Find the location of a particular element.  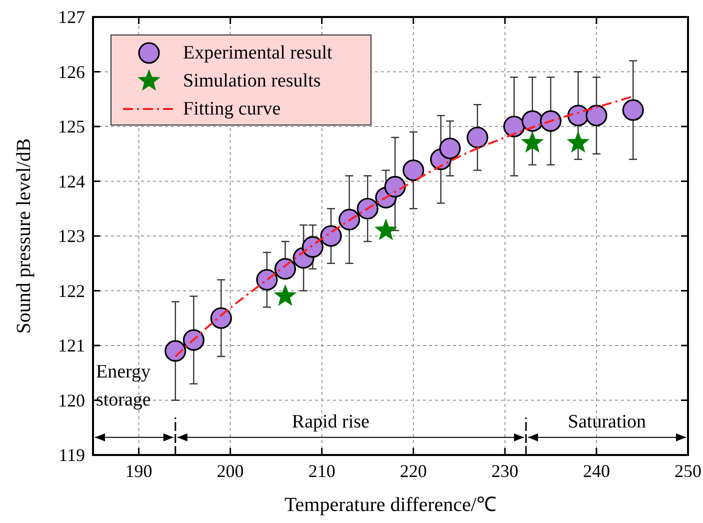

y-tick-label: 120 is located at coordinates (71, 400).